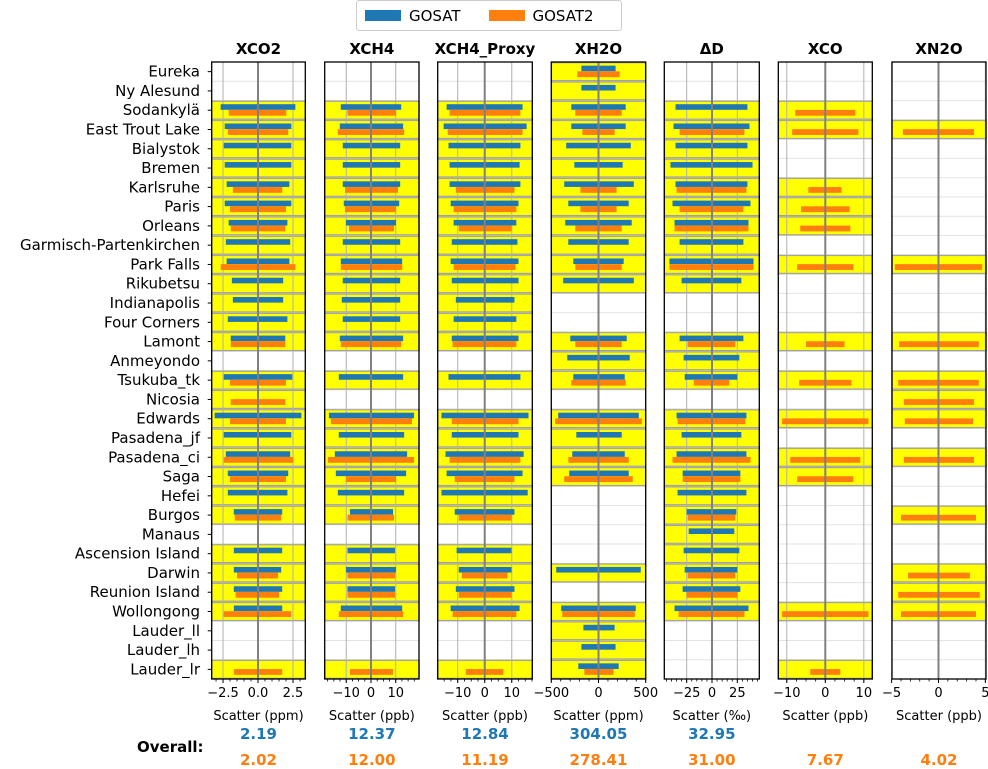 The height and width of the screenshot is (769, 988). I want to click on station-label: Rikubetsu, so click(163, 284).